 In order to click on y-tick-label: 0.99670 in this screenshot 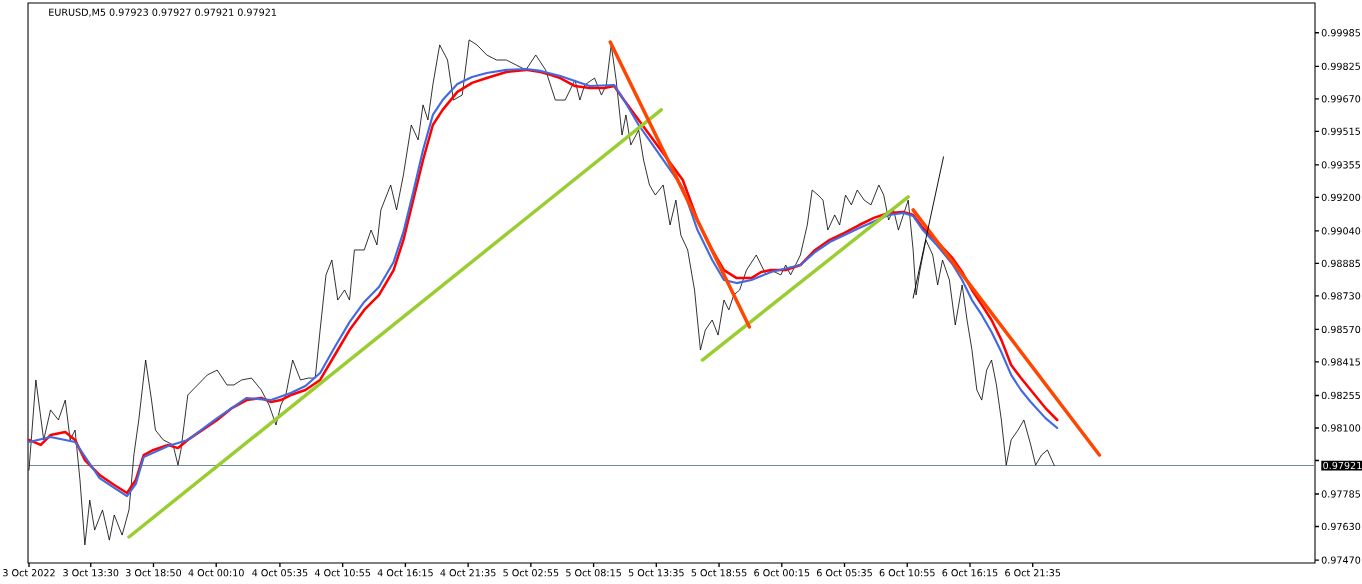, I will do `click(1341, 99)`.